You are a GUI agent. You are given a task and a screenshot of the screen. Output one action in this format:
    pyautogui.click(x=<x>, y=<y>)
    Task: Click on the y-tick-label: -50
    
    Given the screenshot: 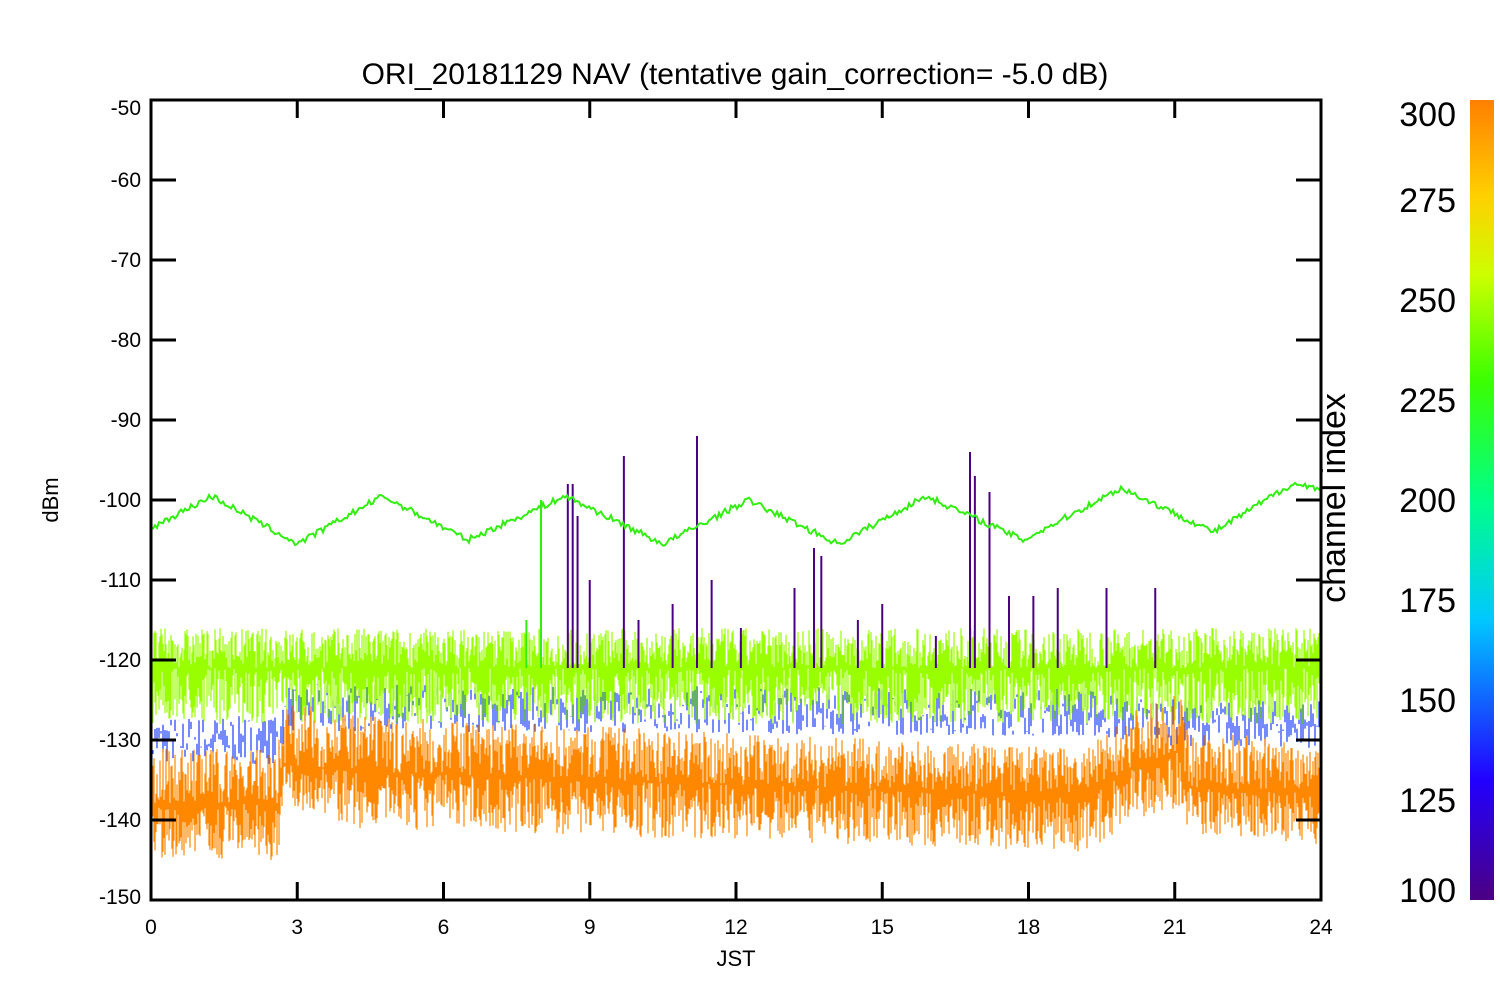 What is the action you would take?
    pyautogui.click(x=126, y=108)
    